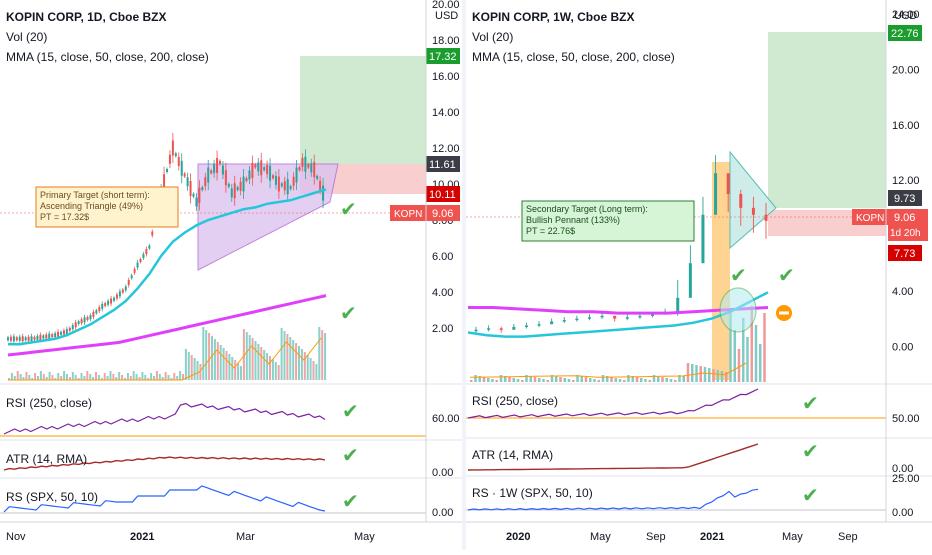 This screenshot has width=932, height=555. I want to click on check-icon: ✔, so click(348, 314).